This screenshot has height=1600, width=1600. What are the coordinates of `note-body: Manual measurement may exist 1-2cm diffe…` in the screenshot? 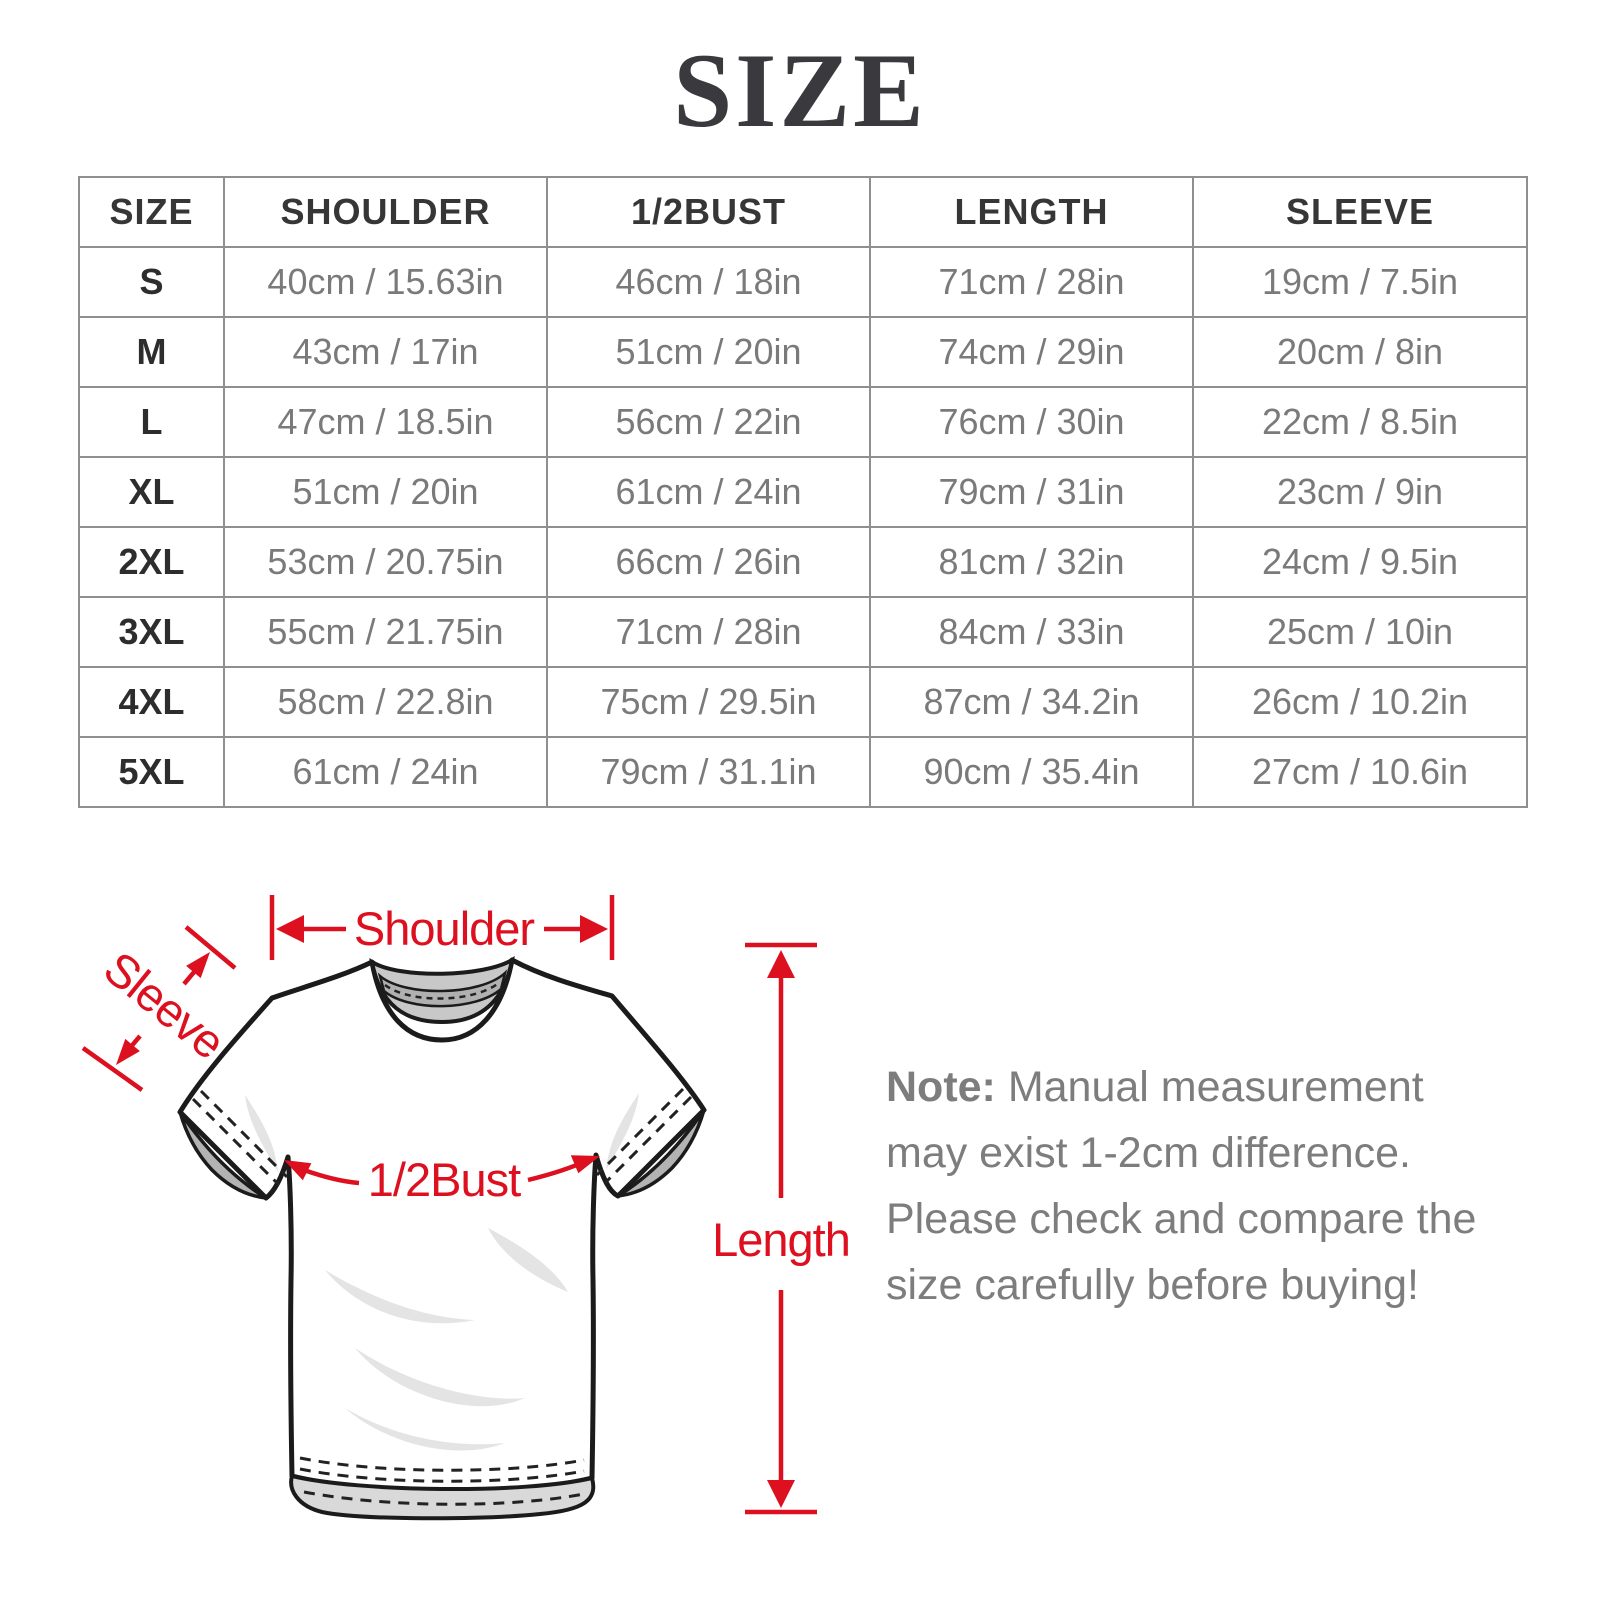 It's located at (1181, 1186).